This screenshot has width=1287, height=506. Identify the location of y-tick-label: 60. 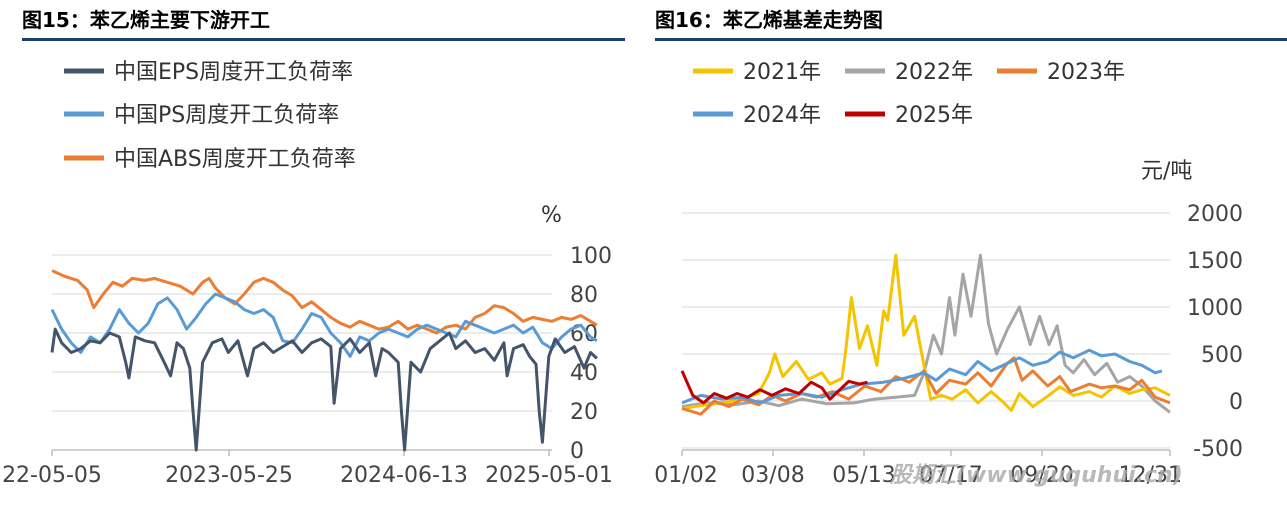
(584, 334).